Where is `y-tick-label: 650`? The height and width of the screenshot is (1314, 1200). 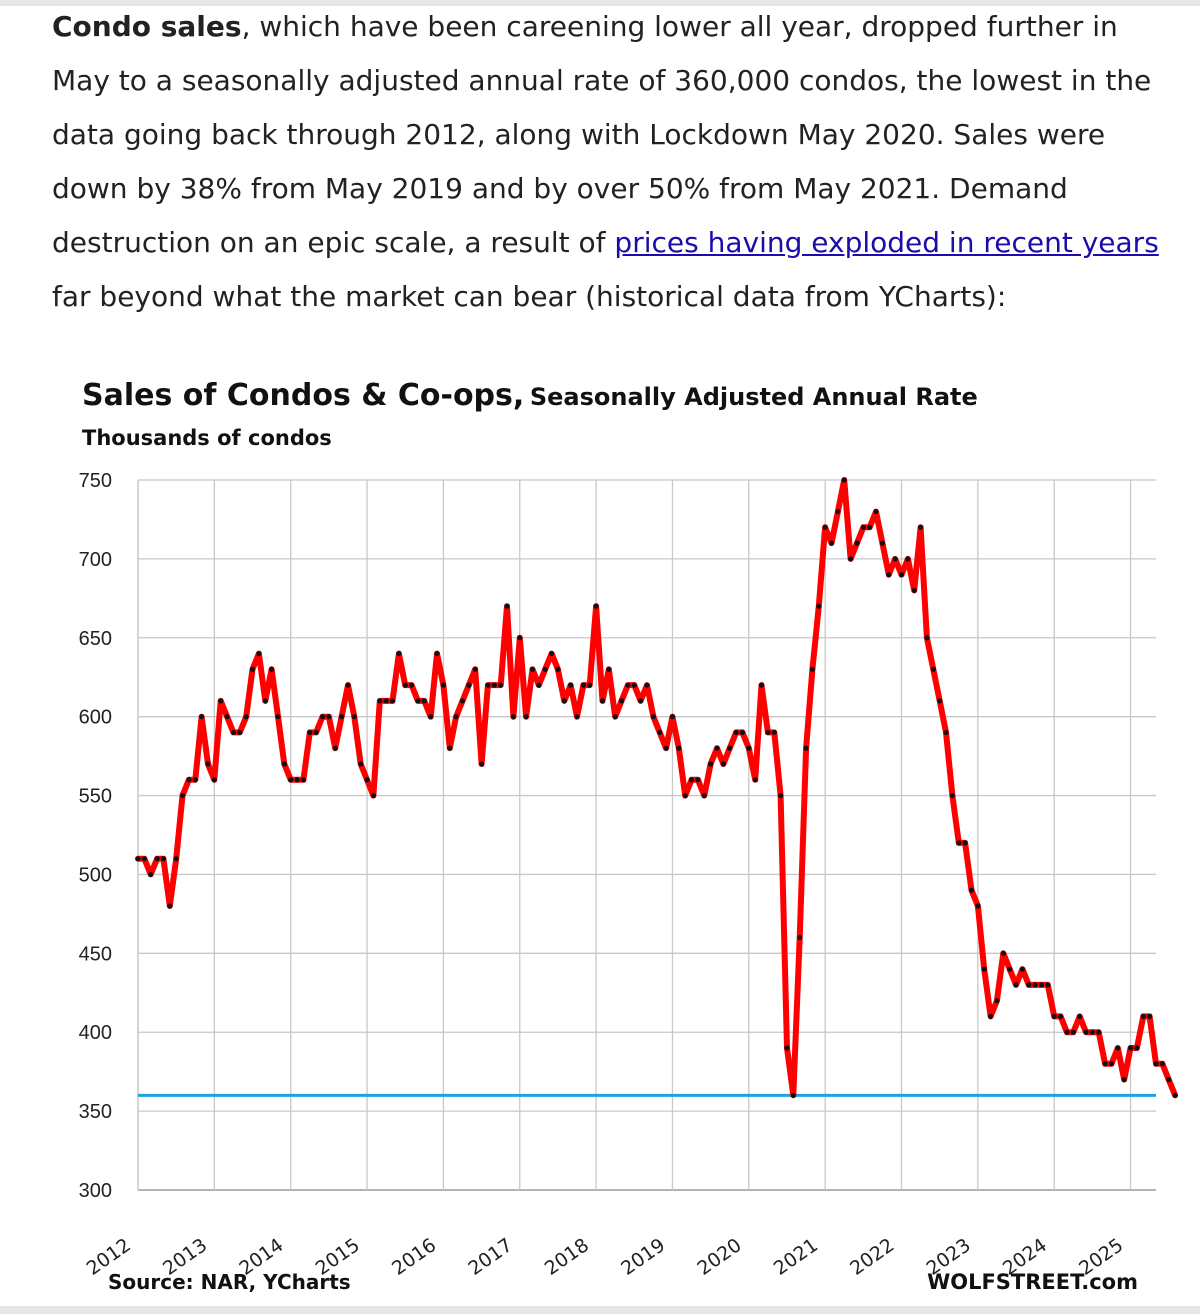 y-tick-label: 650 is located at coordinates (95, 639).